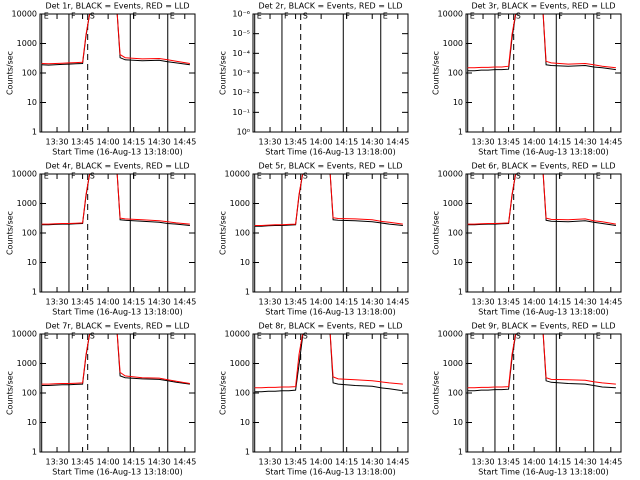 This screenshot has height=480, width=640. I want to click on panel-title: Det 9r, BLACK = Events, RED = LLD, so click(543, 326).